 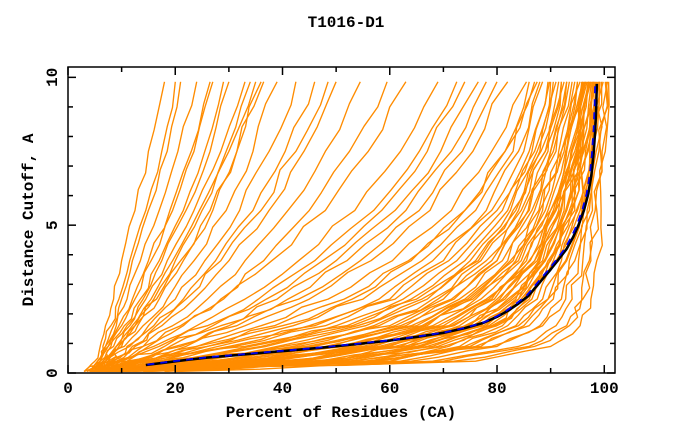 What do you see at coordinates (29, 219) in the screenshot?
I see `y-axis-label: Distance Cutoff, A` at bounding box center [29, 219].